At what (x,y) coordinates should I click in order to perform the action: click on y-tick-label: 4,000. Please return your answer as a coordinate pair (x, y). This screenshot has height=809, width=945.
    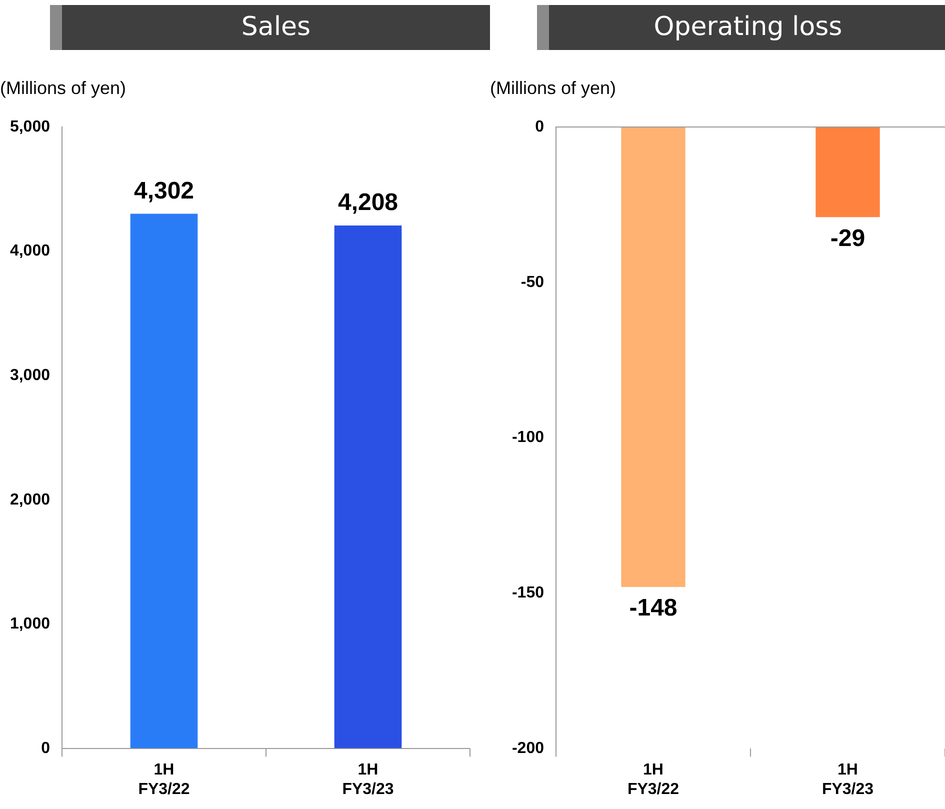
    Looking at the image, I should click on (30, 251).